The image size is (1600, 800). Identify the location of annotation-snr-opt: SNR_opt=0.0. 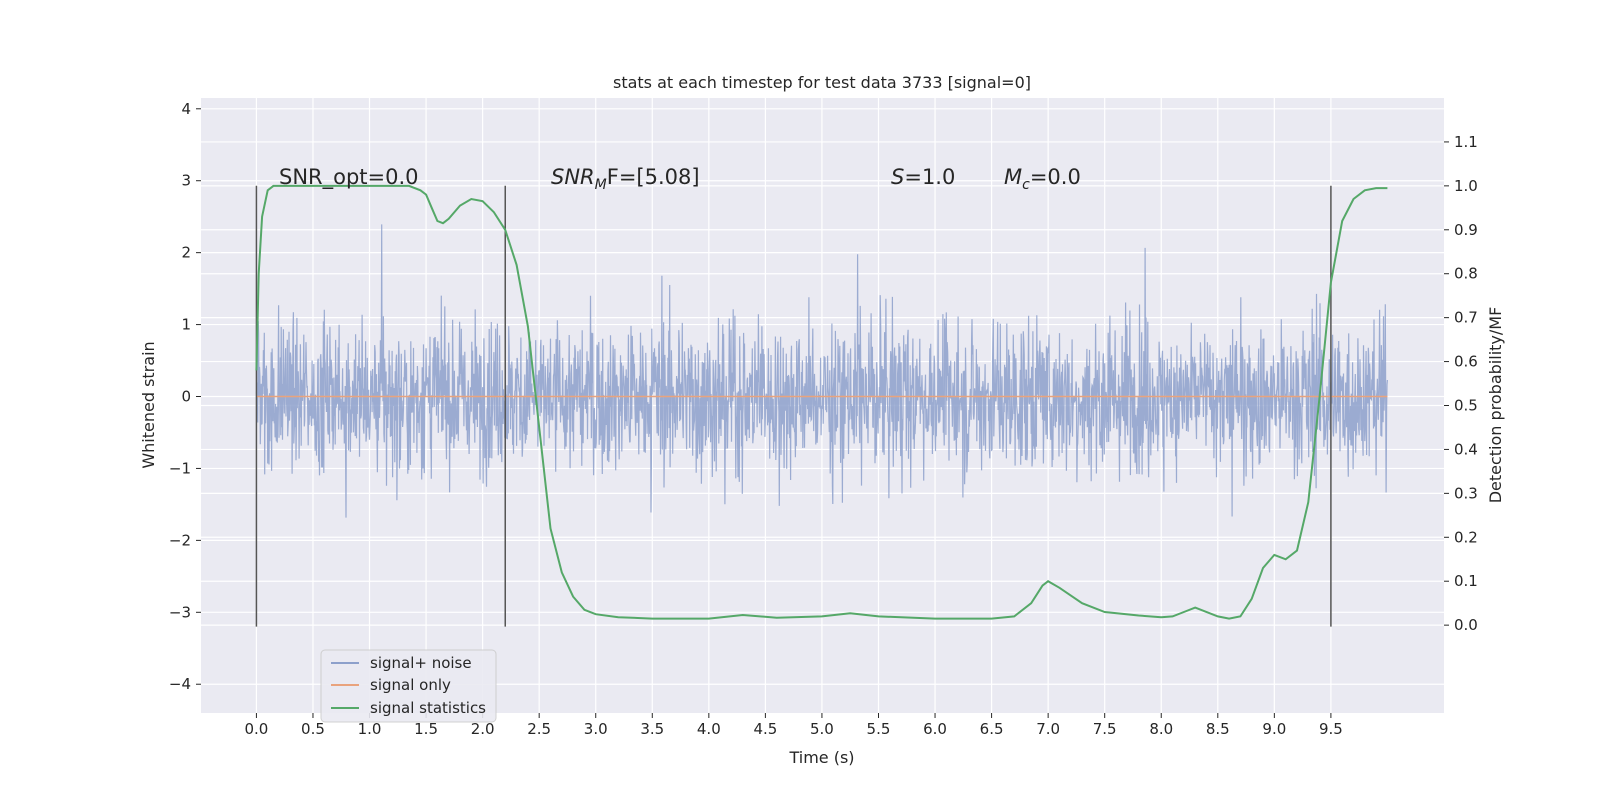
(349, 177).